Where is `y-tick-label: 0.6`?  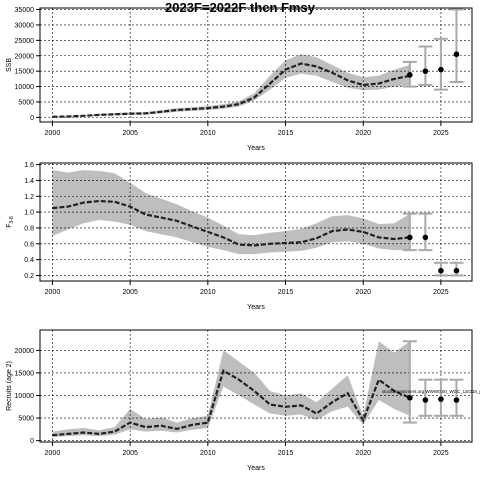
y-tick-label: 0.6 is located at coordinates (29, 244).